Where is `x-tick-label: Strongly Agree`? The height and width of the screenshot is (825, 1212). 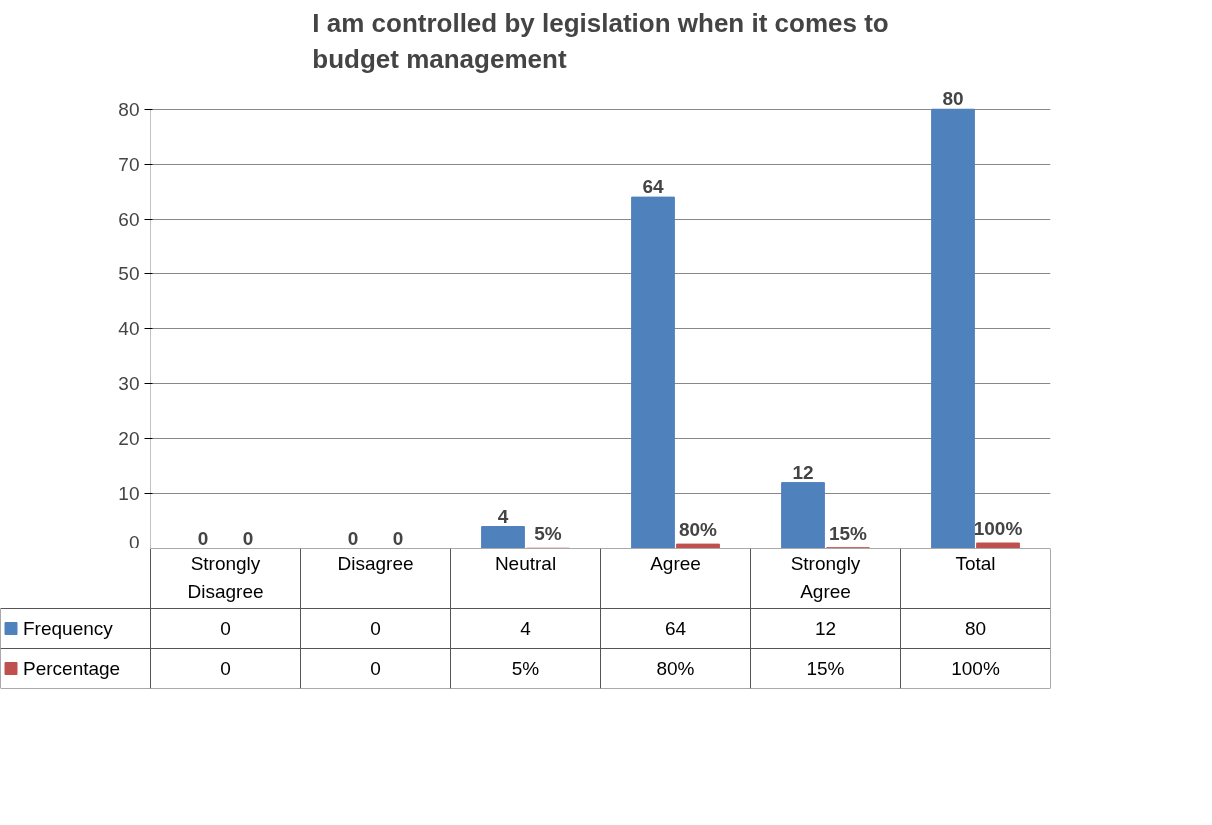 x-tick-label: Strongly Agree is located at coordinates (825, 577).